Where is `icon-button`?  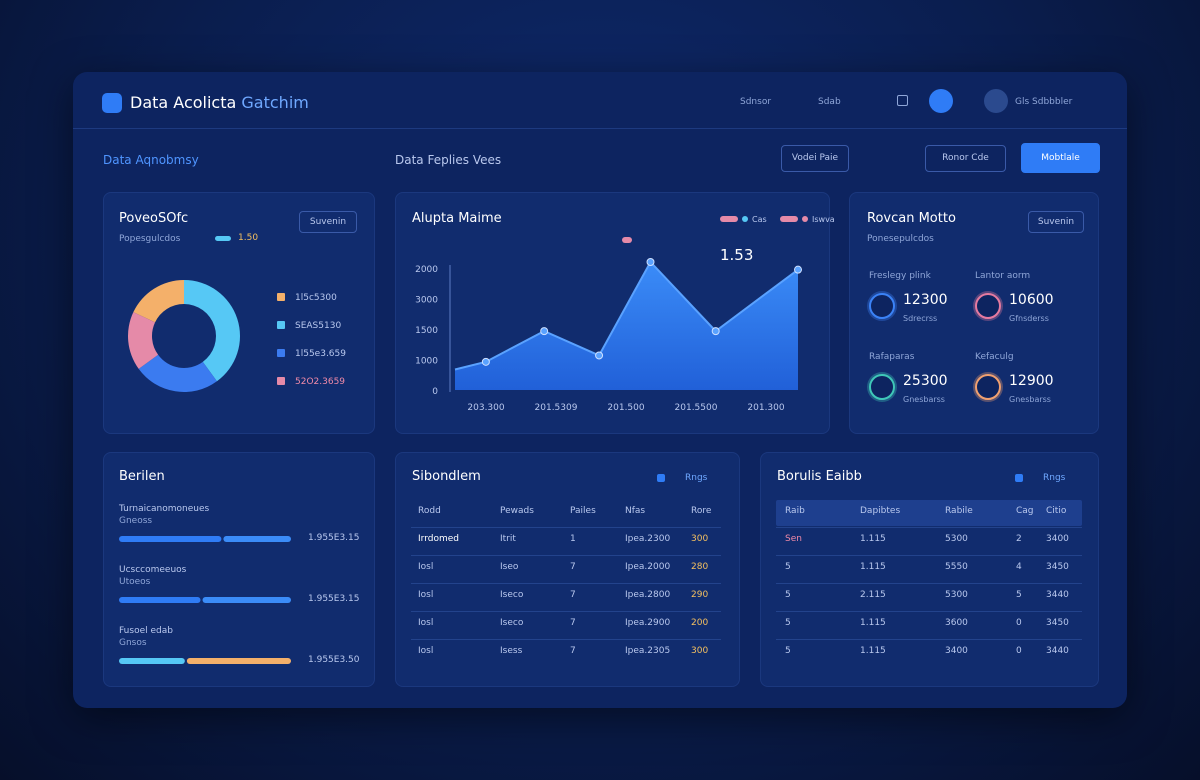
icon-button is located at coordinates (902, 100).